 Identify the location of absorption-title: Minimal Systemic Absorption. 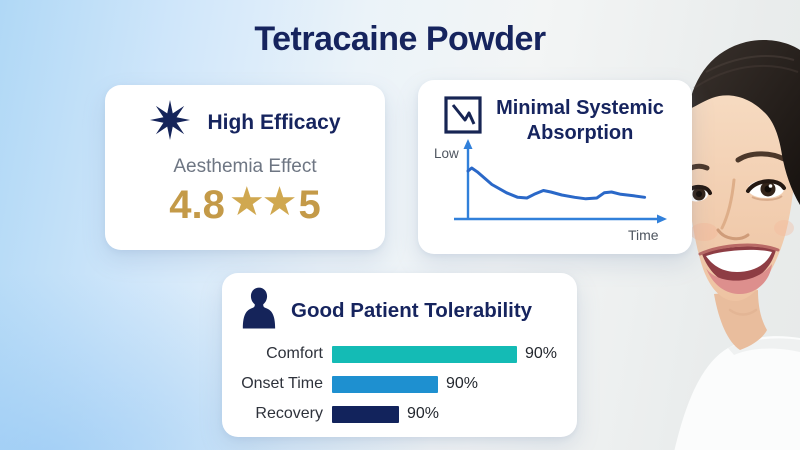
(580, 121).